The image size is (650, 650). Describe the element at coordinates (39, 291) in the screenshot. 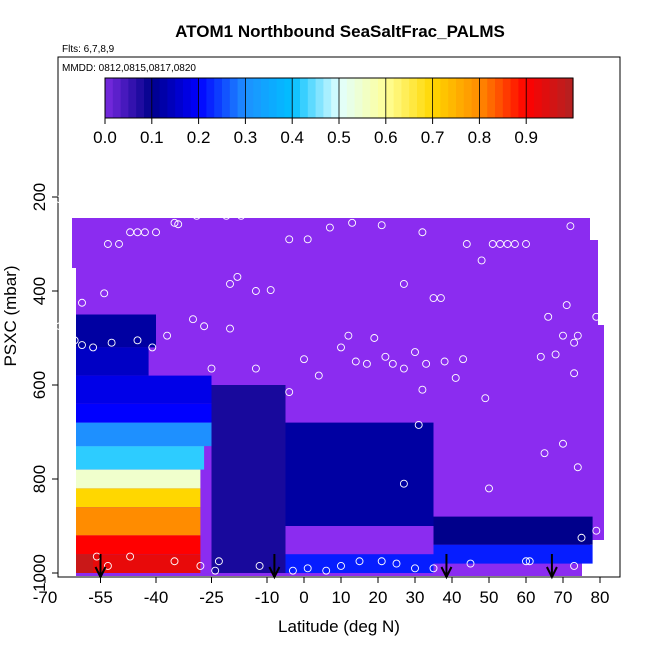

I see `y-tick-label: 400` at that location.